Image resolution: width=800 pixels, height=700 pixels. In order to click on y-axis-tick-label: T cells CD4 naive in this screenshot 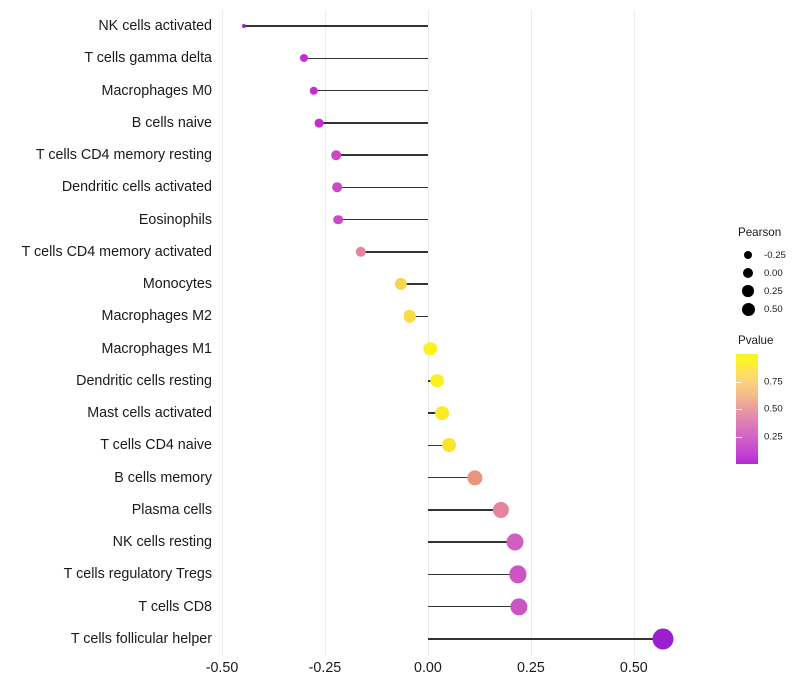, I will do `click(156, 445)`.